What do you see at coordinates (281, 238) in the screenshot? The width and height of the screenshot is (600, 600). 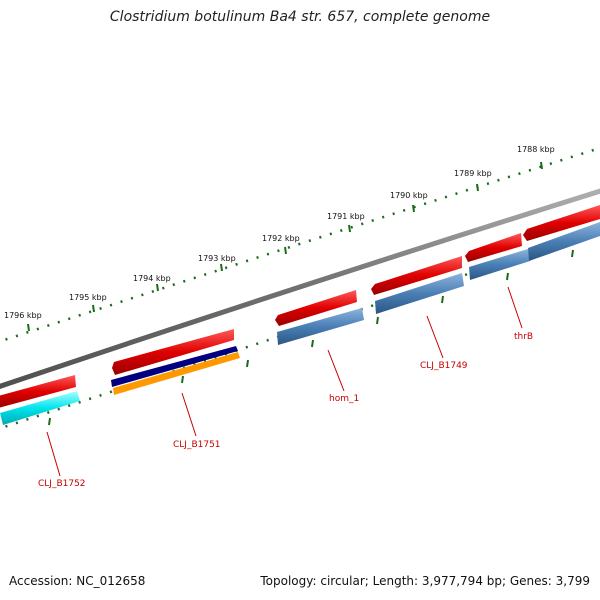 I see `kbp-label-1792: 1792 kbp` at bounding box center [281, 238].